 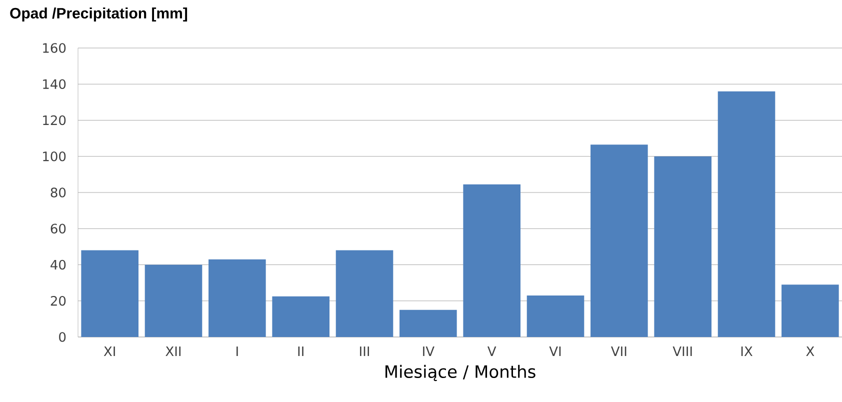 What do you see at coordinates (99, 15) in the screenshot?
I see `y-axis-title: Opad /Precipitation [mm]` at bounding box center [99, 15].